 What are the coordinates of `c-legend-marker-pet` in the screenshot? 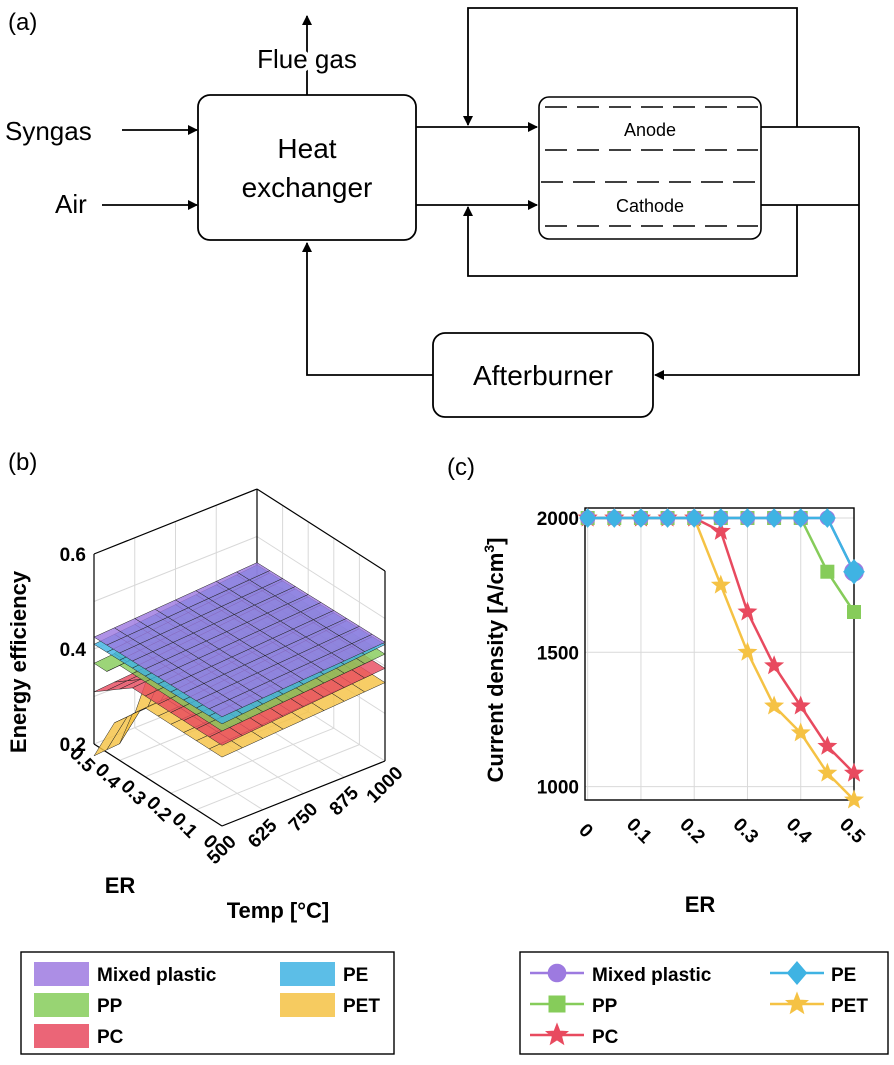 It's located at (797, 1003).